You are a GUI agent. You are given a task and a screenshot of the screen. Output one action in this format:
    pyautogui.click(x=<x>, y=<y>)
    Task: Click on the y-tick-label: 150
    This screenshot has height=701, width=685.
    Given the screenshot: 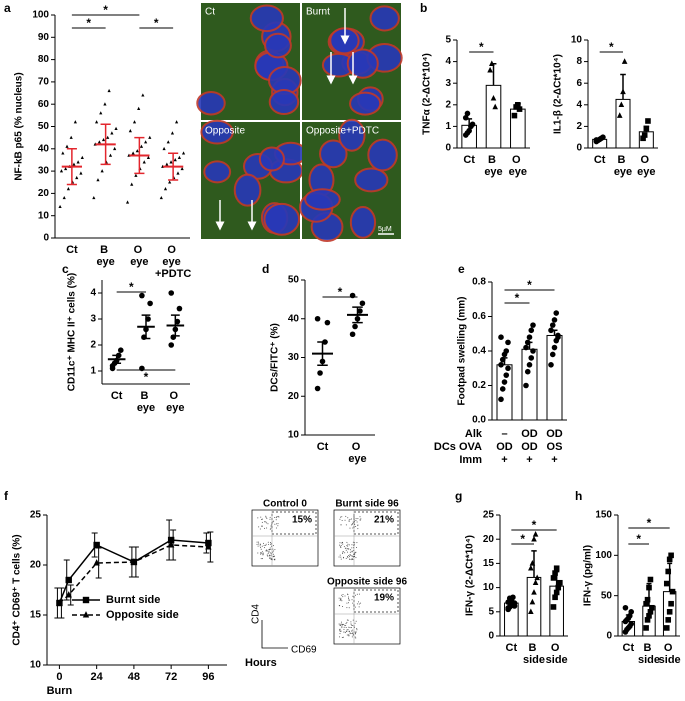 What is the action you would take?
    pyautogui.click(x=603, y=515)
    